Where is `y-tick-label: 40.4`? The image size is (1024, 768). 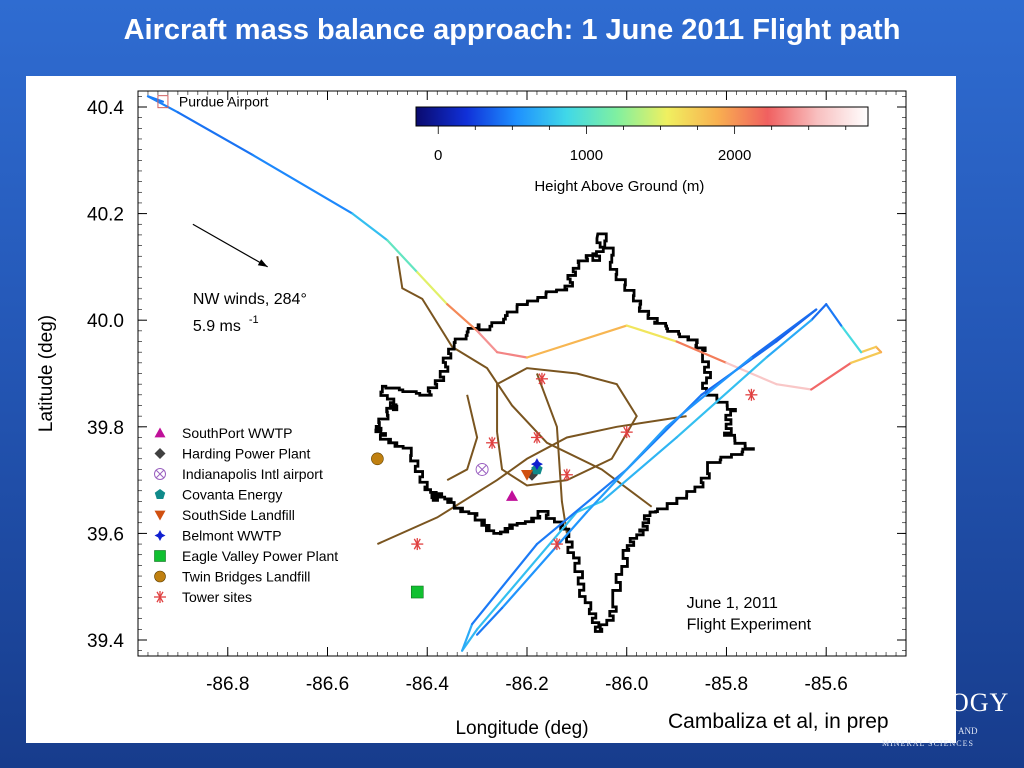
y-tick-label: 40.4 is located at coordinates (105, 108).